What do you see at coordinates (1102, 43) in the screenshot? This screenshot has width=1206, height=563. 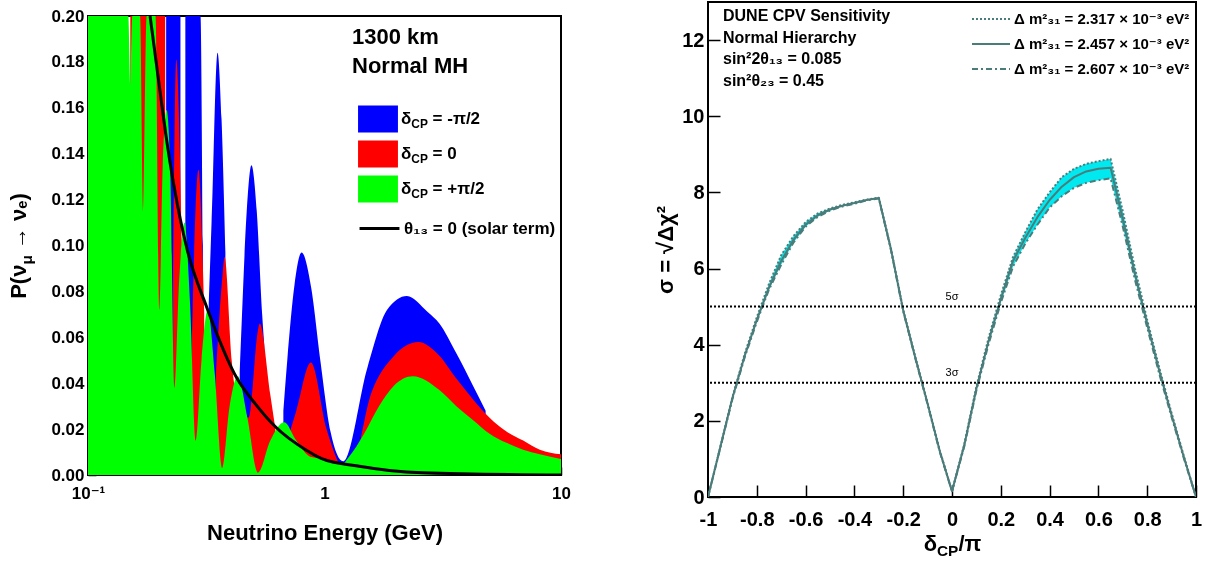 I see `legend-label: Δ m²₃₁ = 2.457 × 10⁻³ eV²` at bounding box center [1102, 43].